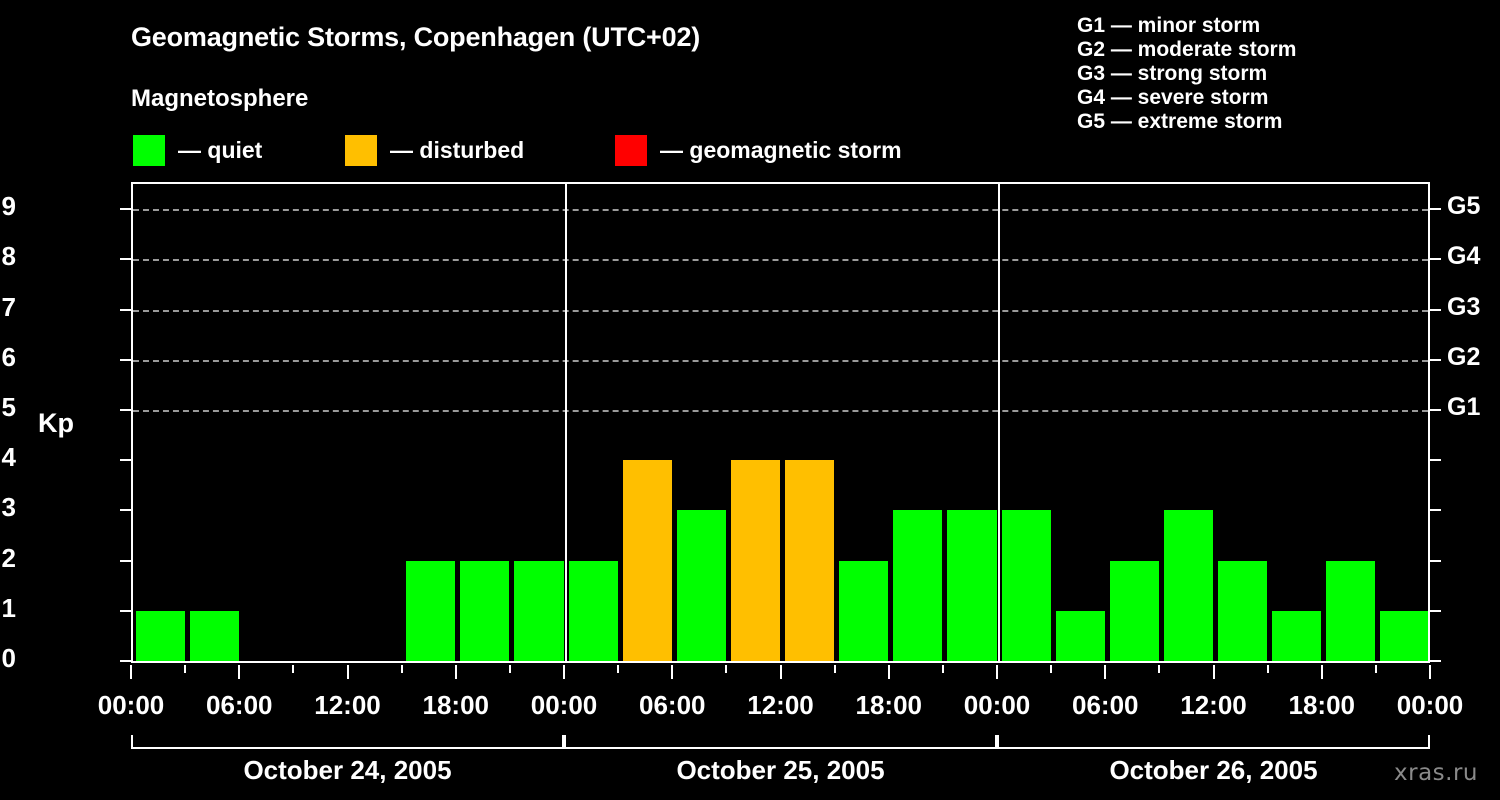 The width and height of the screenshot is (1500, 800). I want to click on y-tick-label-7: 7, so click(8, 306).